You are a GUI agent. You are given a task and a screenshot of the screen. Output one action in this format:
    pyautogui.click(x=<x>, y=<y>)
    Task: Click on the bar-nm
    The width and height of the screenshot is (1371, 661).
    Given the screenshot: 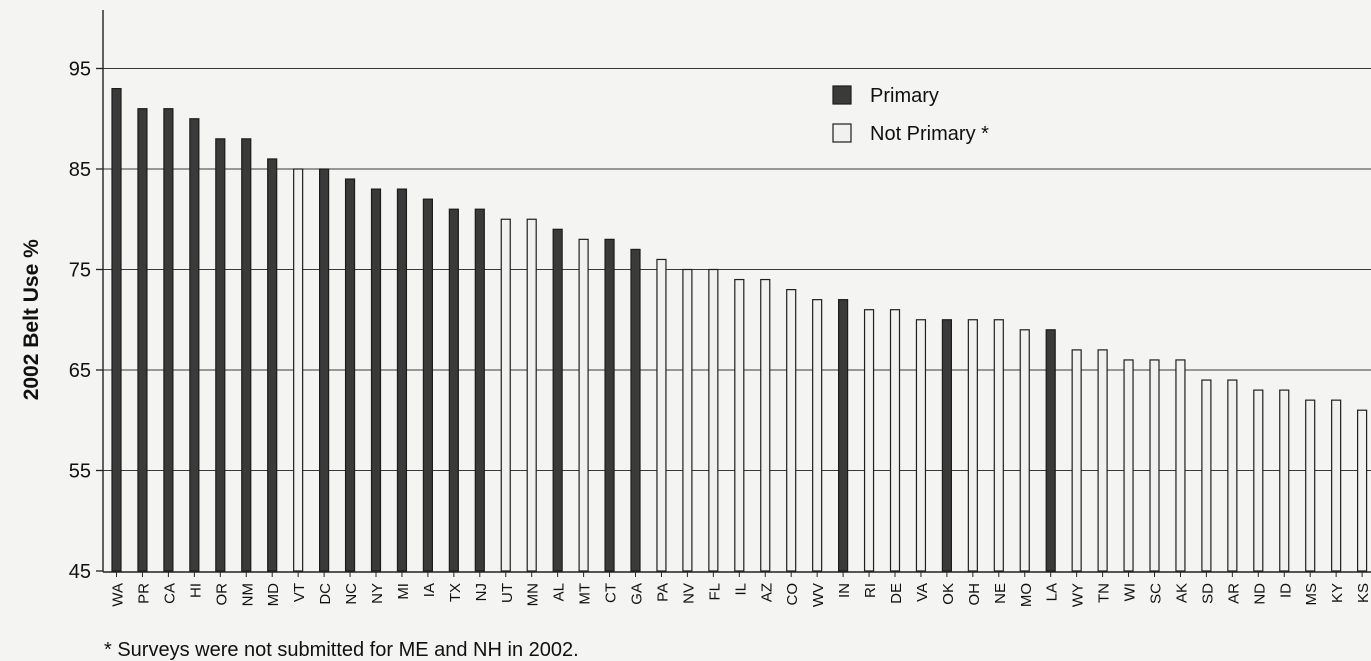 What is the action you would take?
    pyautogui.click(x=246, y=355)
    